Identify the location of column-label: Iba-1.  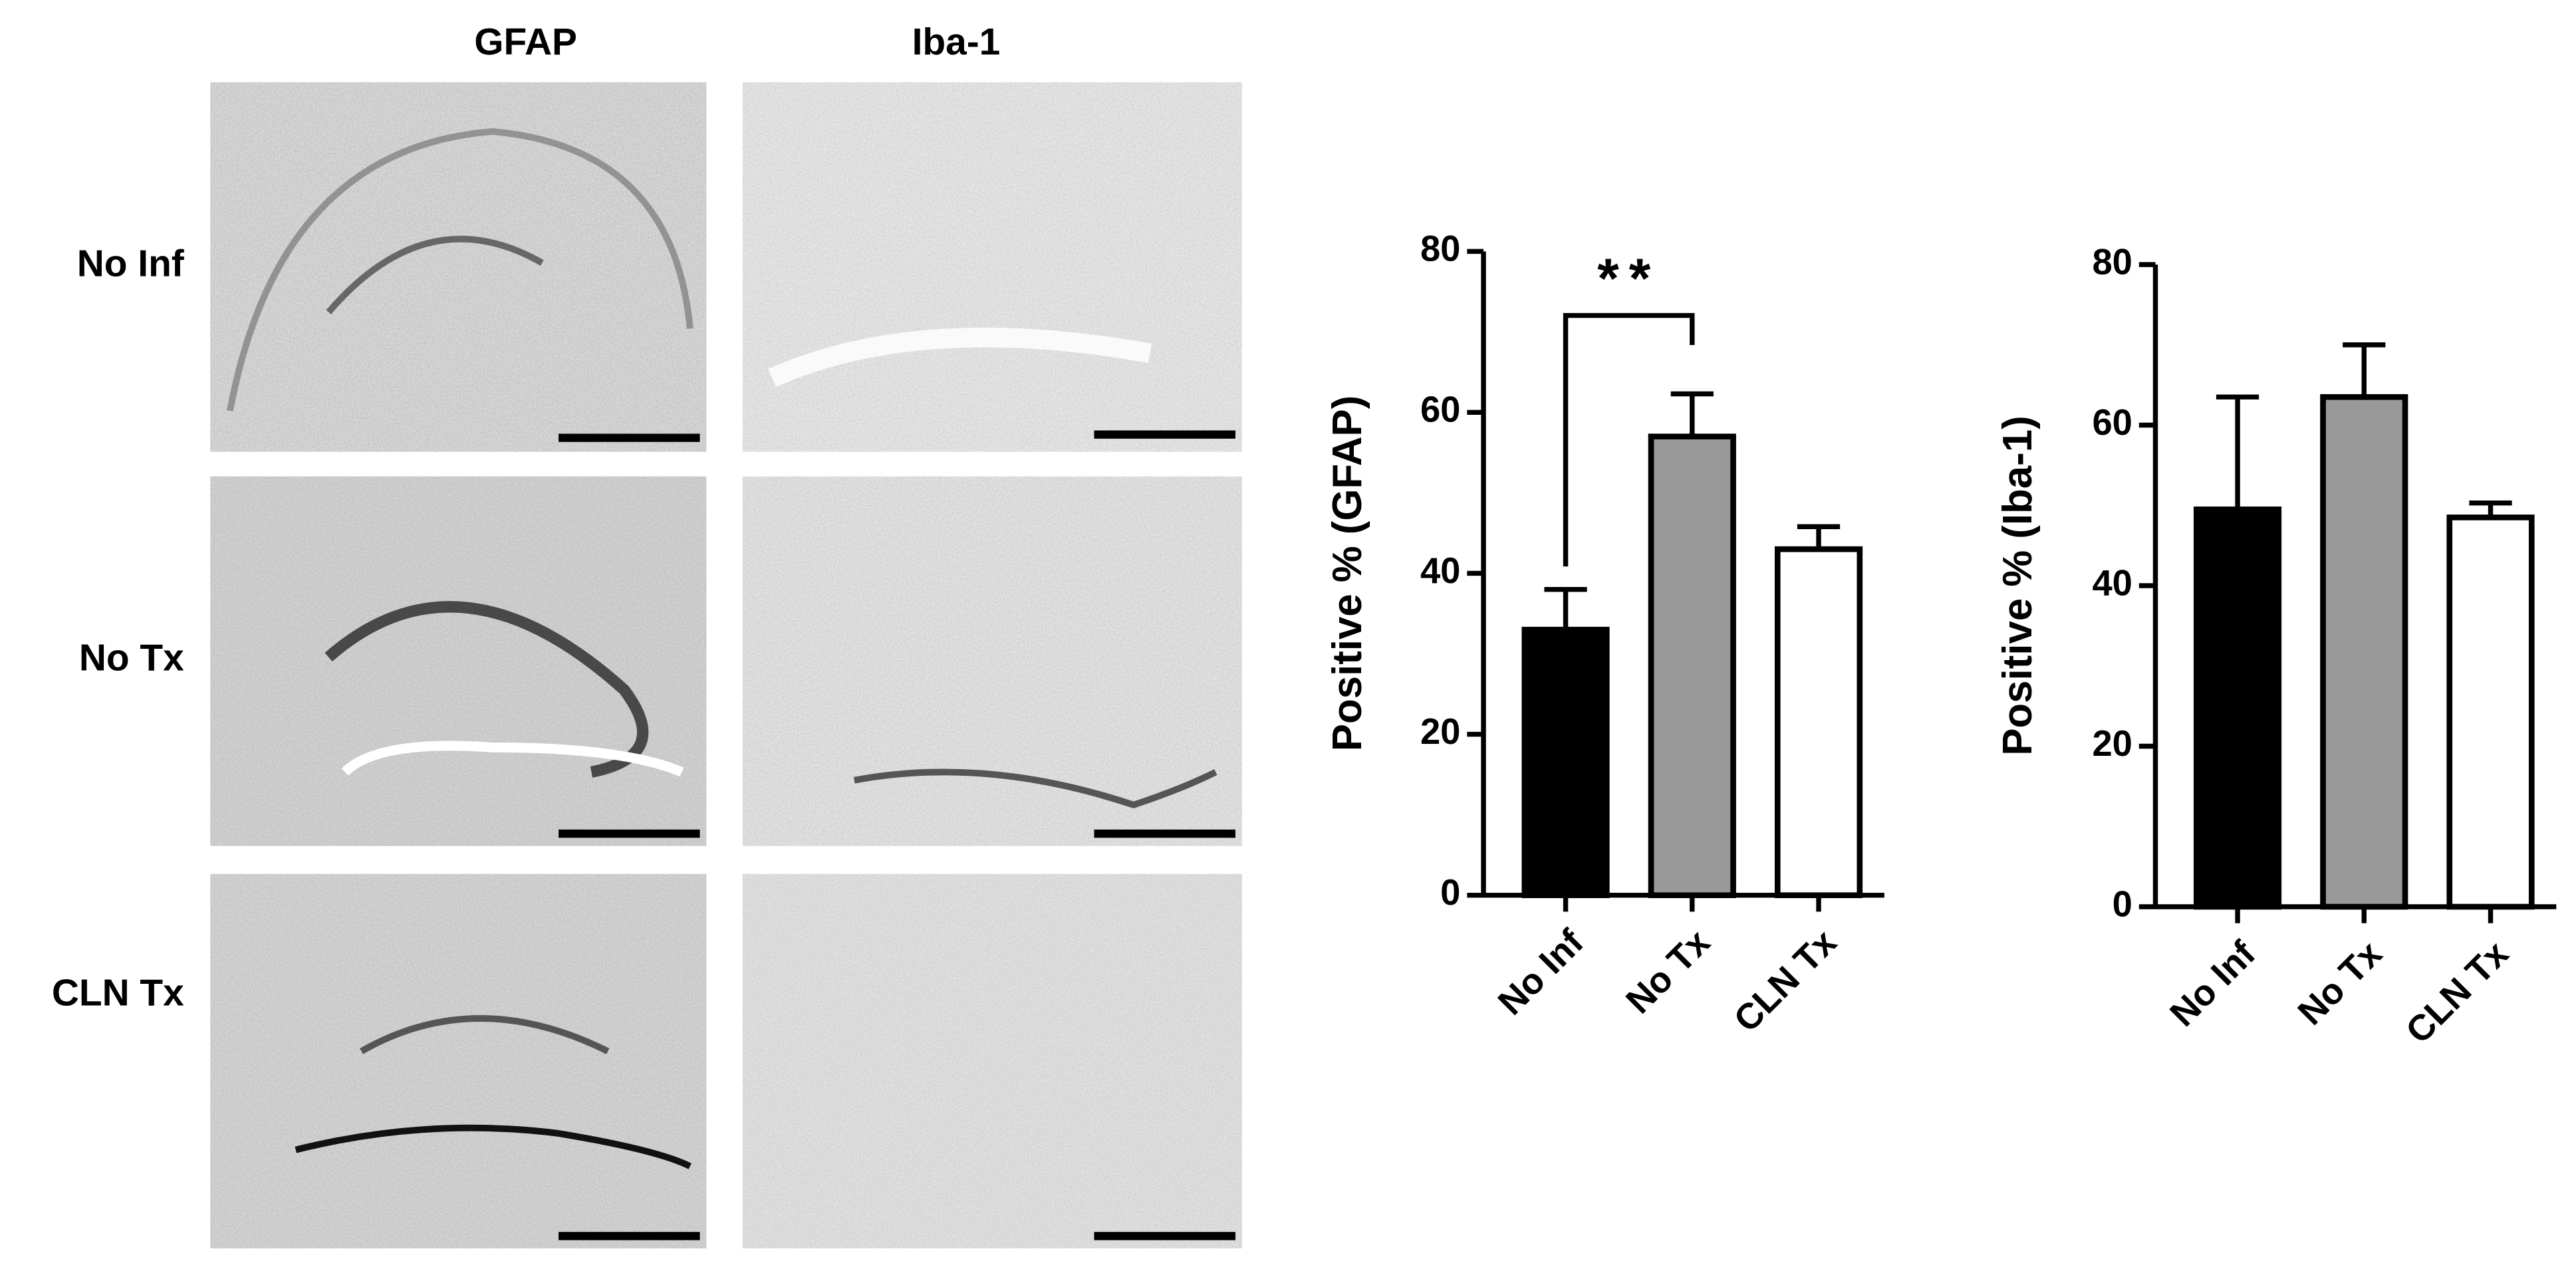
(956, 42).